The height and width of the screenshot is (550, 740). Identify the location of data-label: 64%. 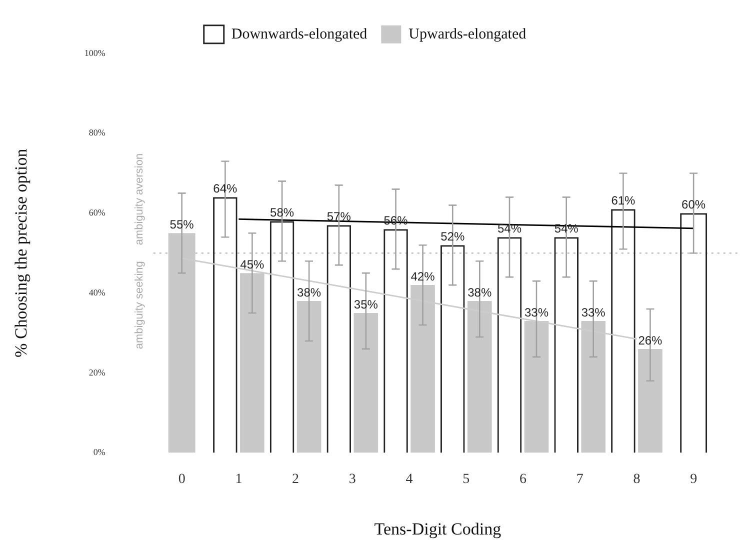
(225, 188).